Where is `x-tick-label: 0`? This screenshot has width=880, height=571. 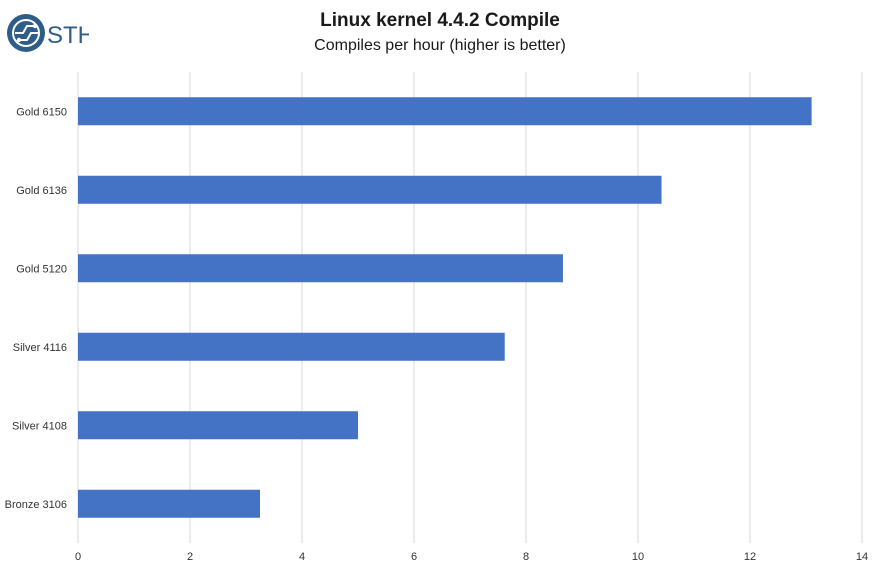
x-tick-label: 0 is located at coordinates (78, 557).